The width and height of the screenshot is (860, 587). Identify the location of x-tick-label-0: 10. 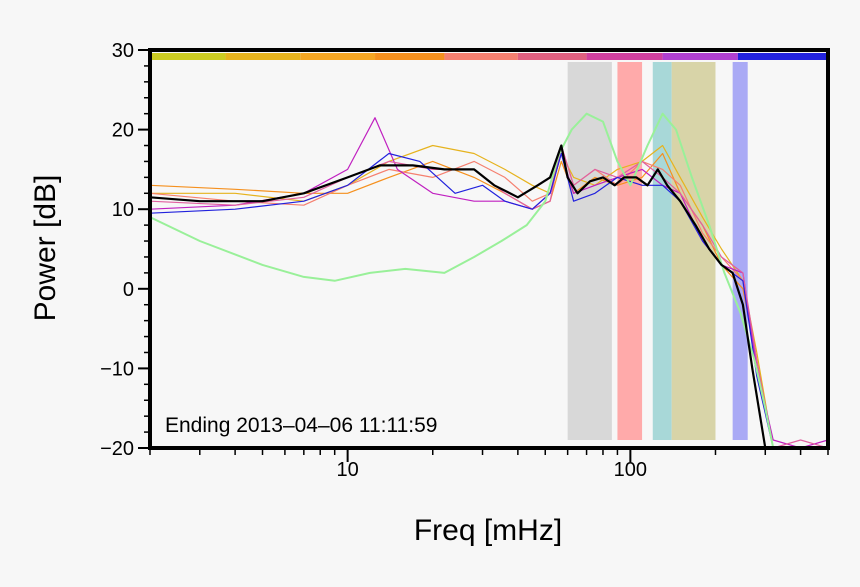
(348, 470).